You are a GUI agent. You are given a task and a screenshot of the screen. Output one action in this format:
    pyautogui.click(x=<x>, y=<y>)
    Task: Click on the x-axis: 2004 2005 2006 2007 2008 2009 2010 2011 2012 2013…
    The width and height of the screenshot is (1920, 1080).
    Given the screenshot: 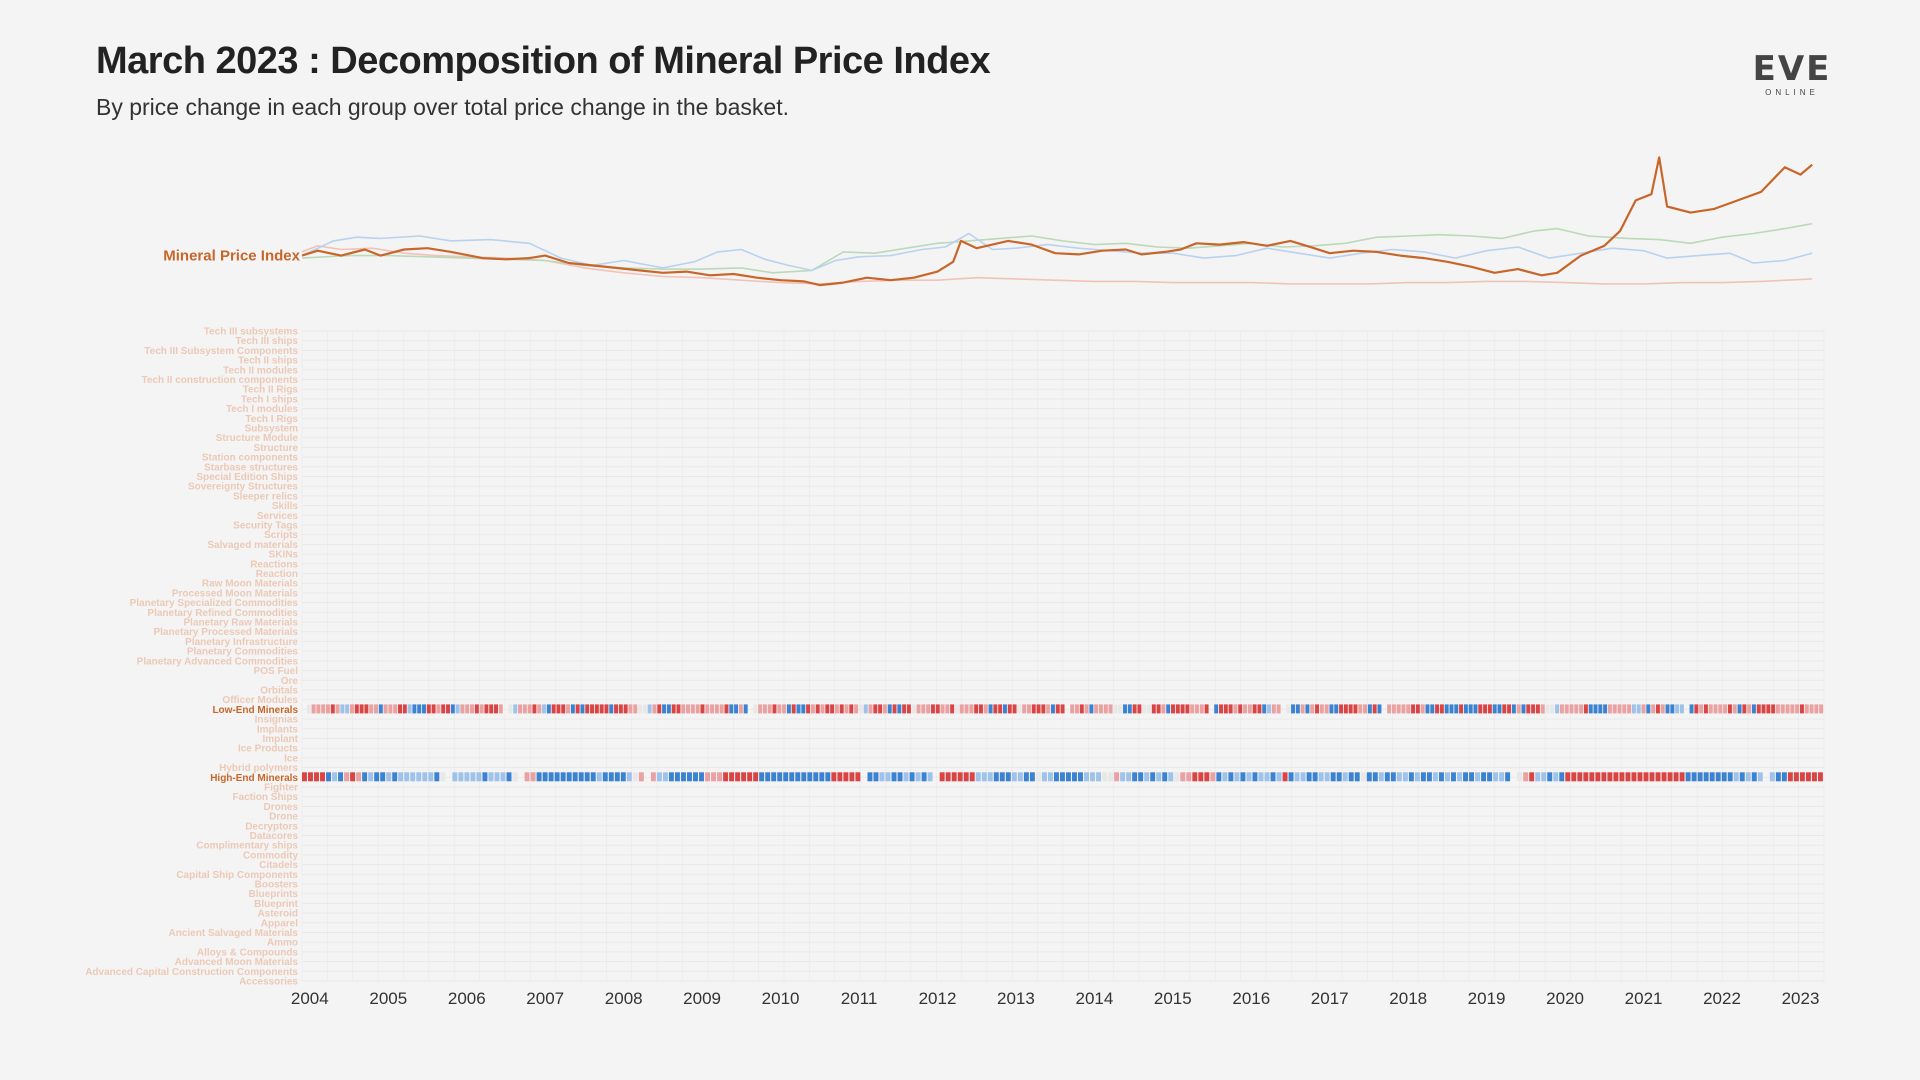 What is the action you would take?
    pyautogui.click(x=1055, y=998)
    